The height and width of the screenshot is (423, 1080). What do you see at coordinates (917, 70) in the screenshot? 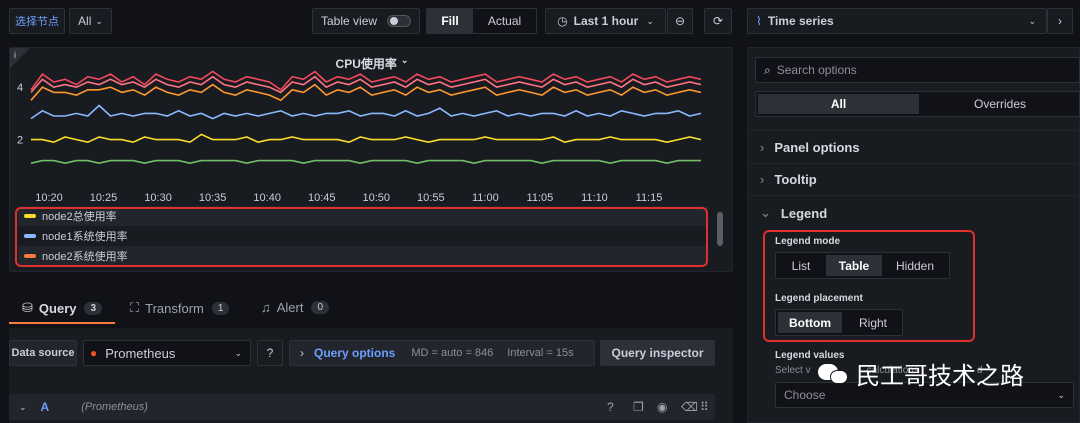
I see `search-options-input: ⌕ Search options` at bounding box center [917, 70].